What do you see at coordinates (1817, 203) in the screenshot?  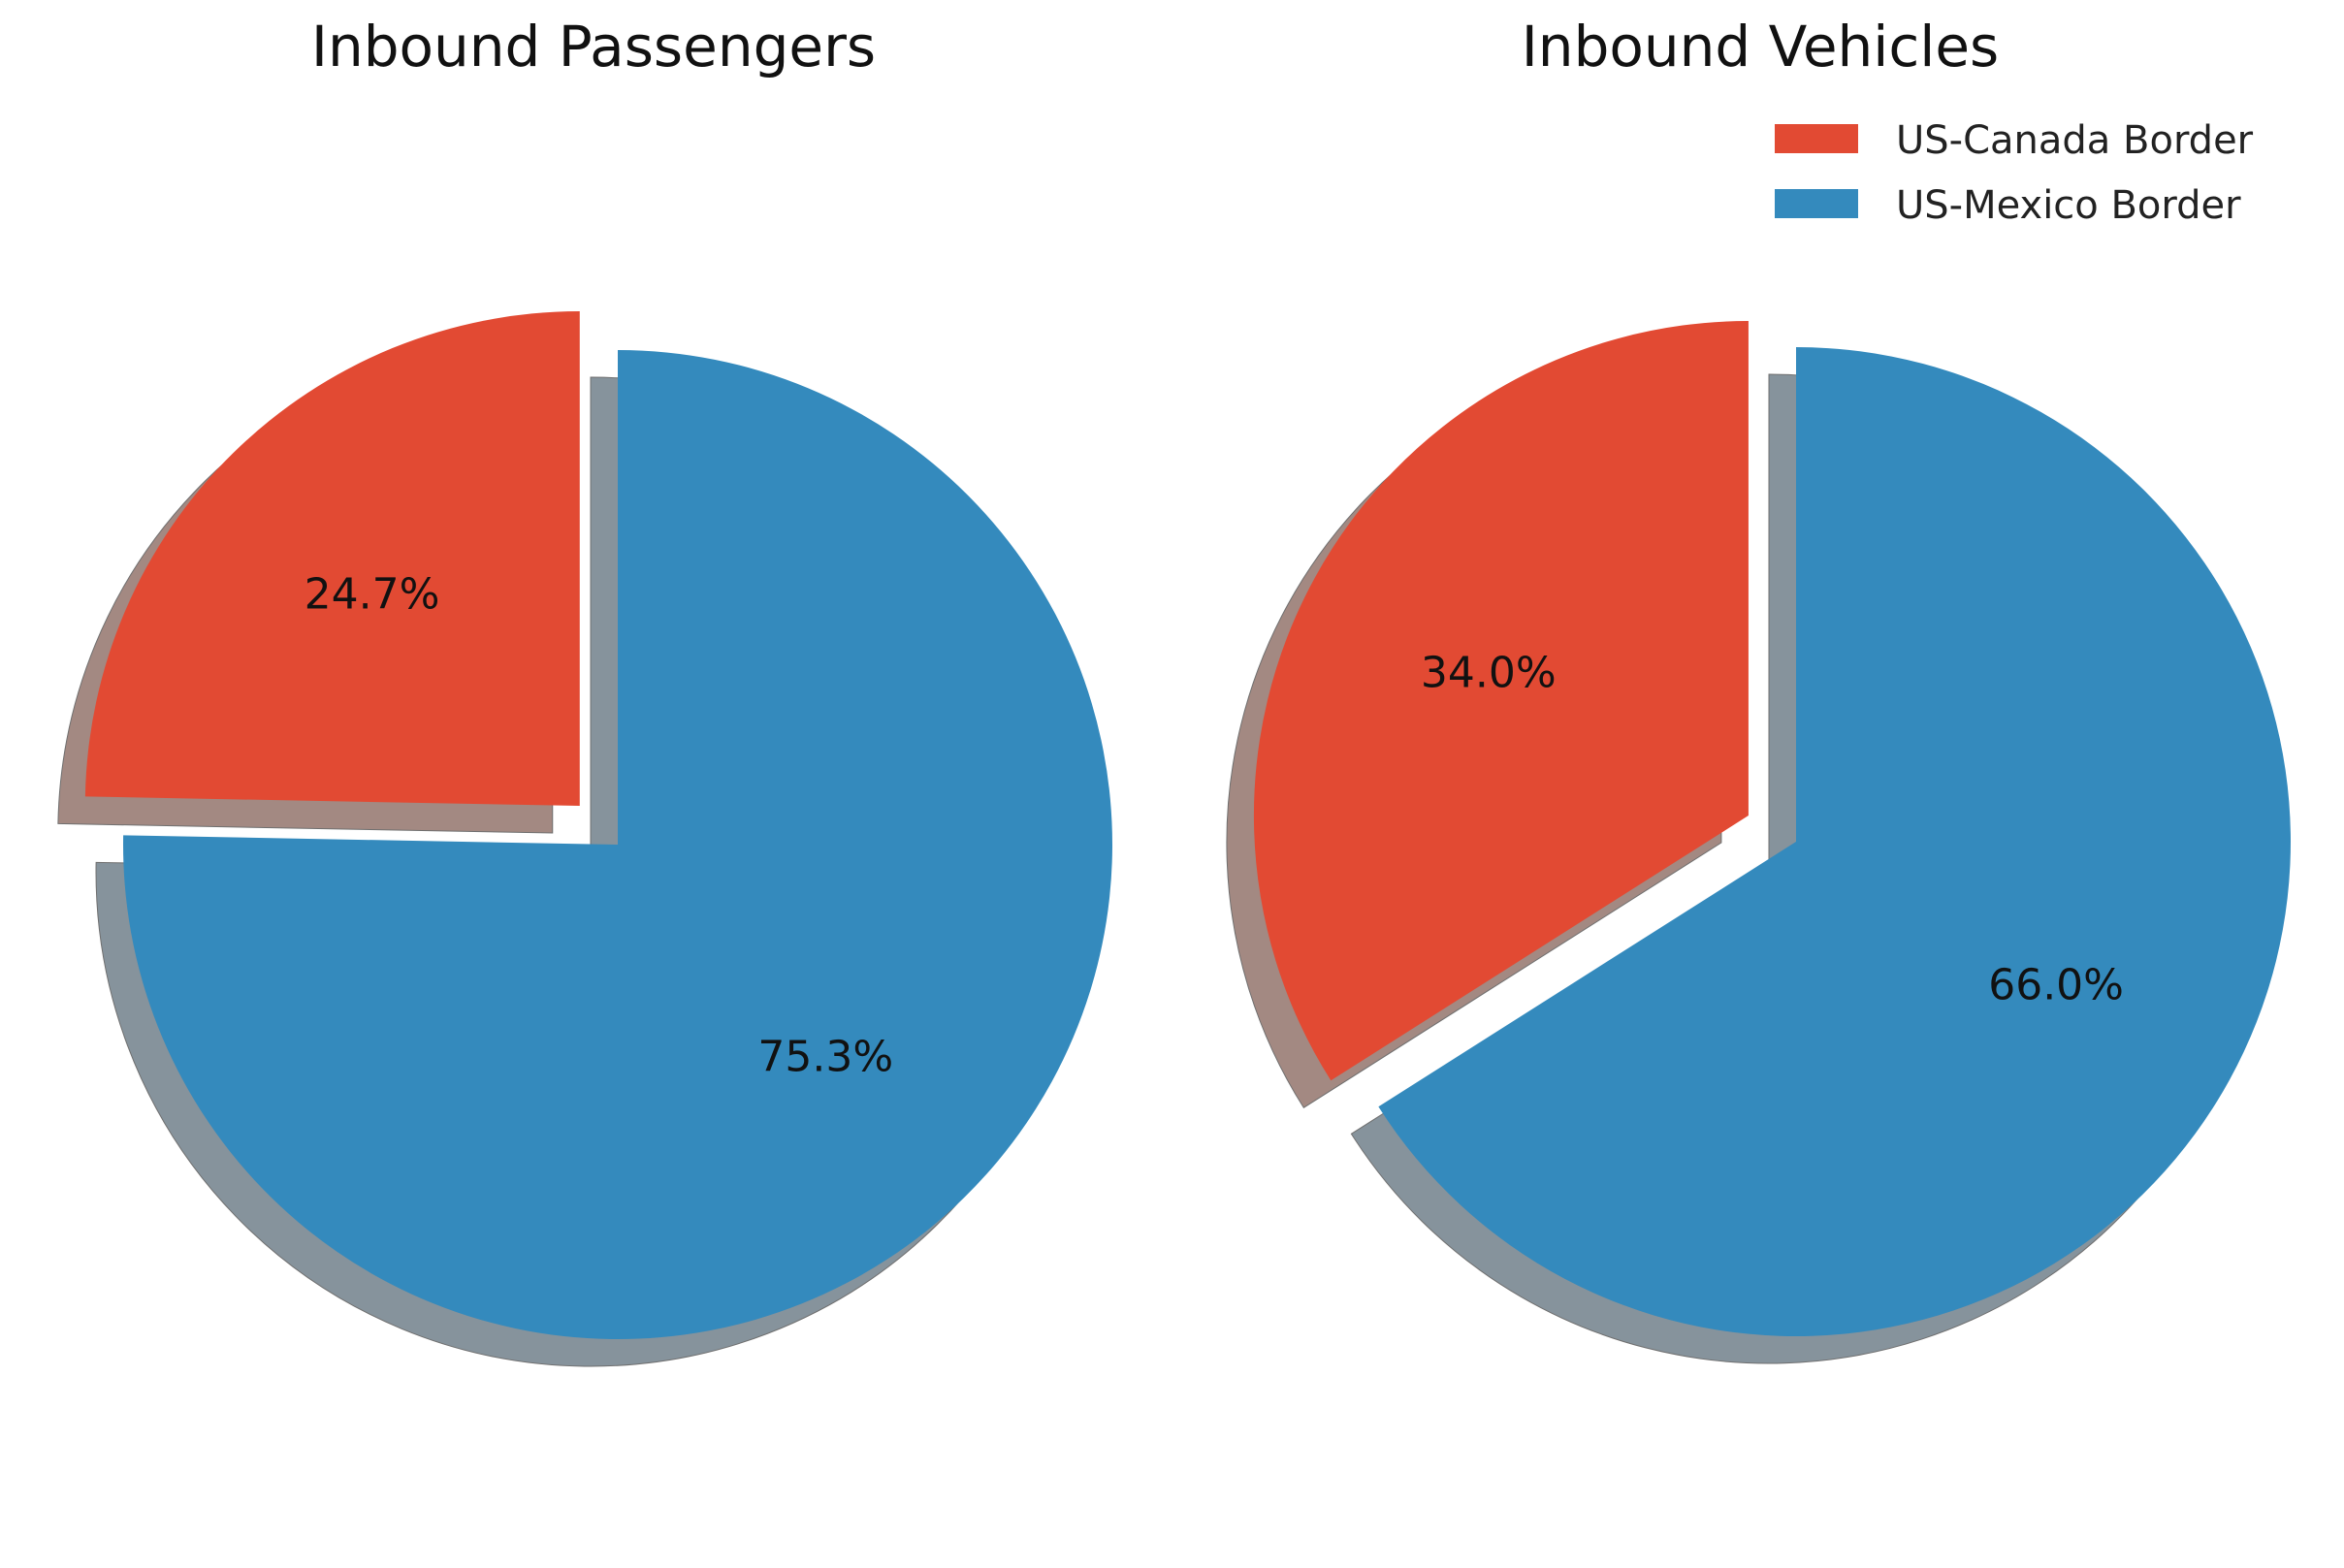 I see `legend-swatch-us-mexico` at bounding box center [1817, 203].